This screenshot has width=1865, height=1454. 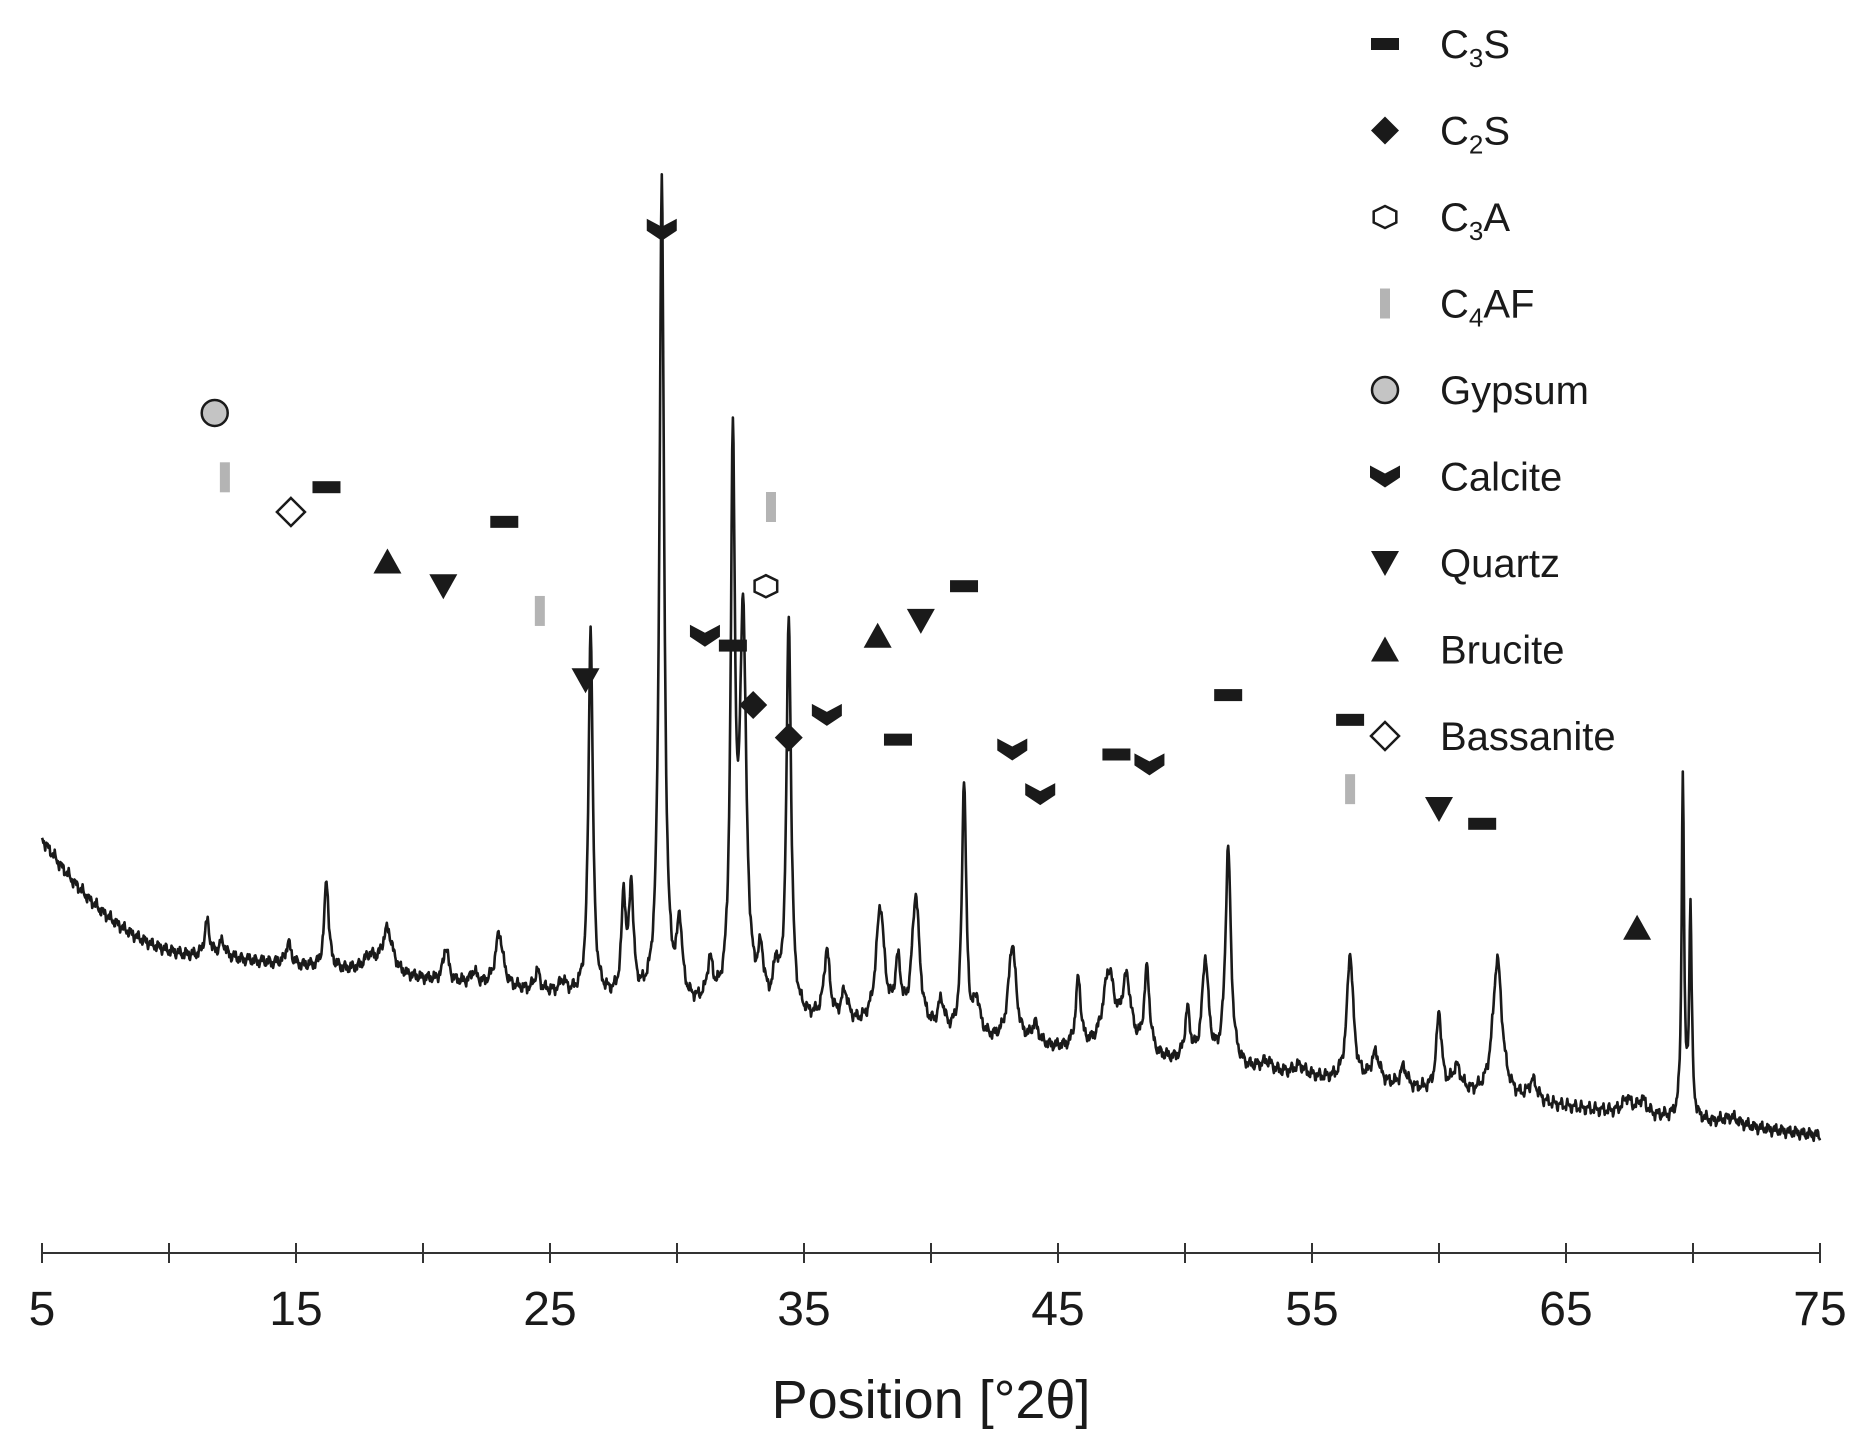 What do you see at coordinates (42, 1309) in the screenshot?
I see `x-tick-label: 5` at bounding box center [42, 1309].